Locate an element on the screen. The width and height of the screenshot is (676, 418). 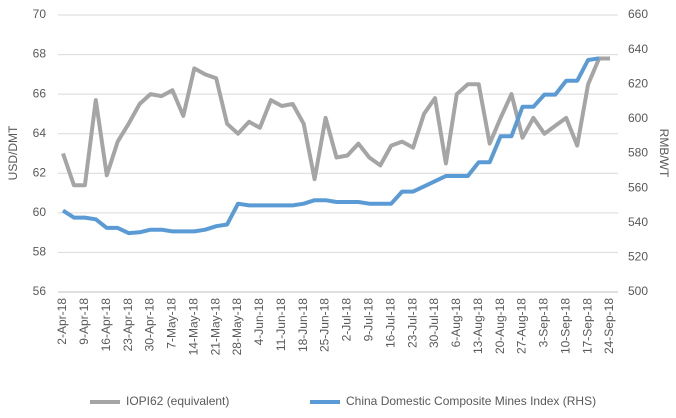
y2-tick-label: 580 is located at coordinates (638, 153).